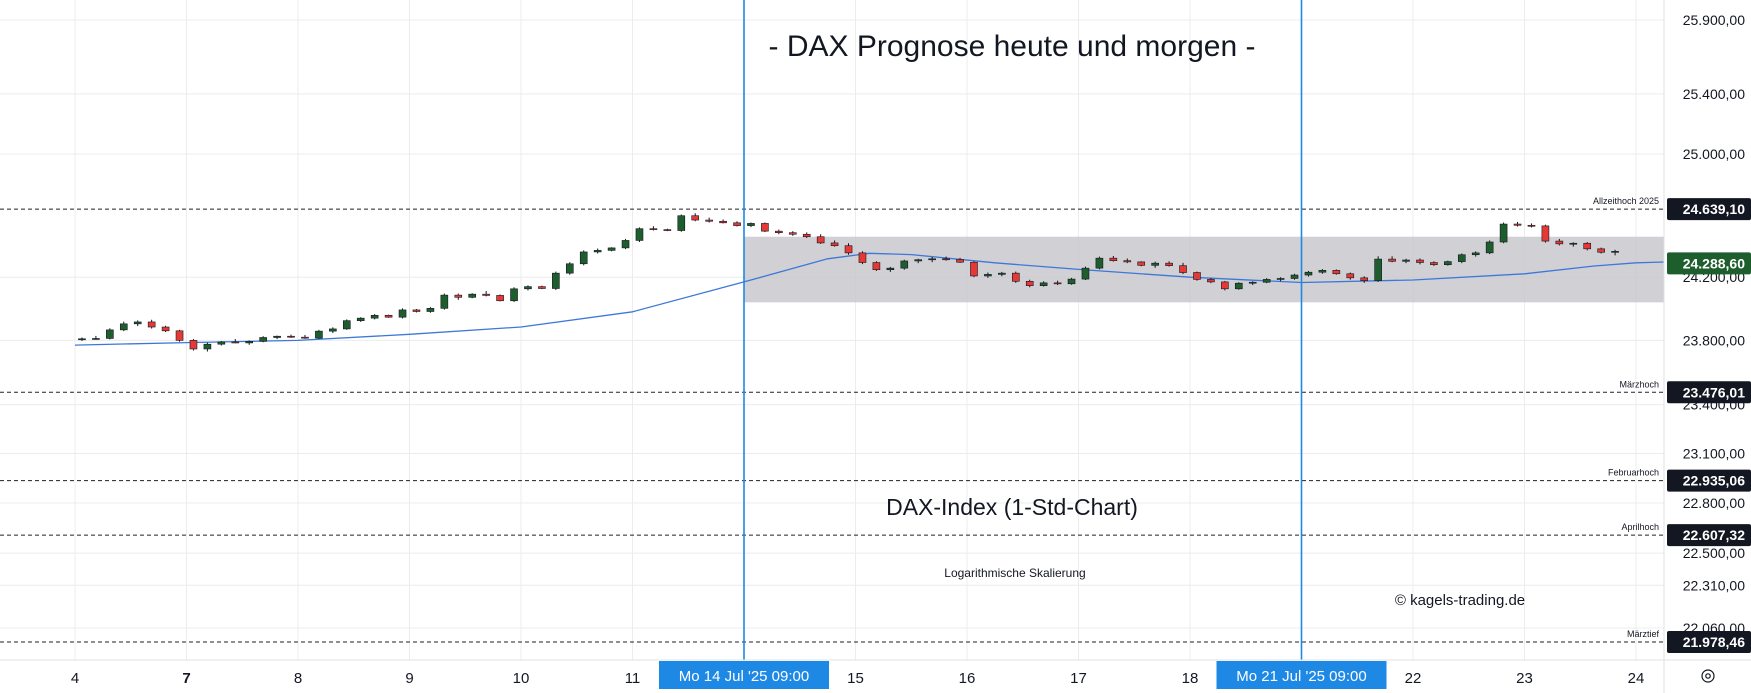  I want to click on level-price-label: 22.607,32, so click(1714, 535).